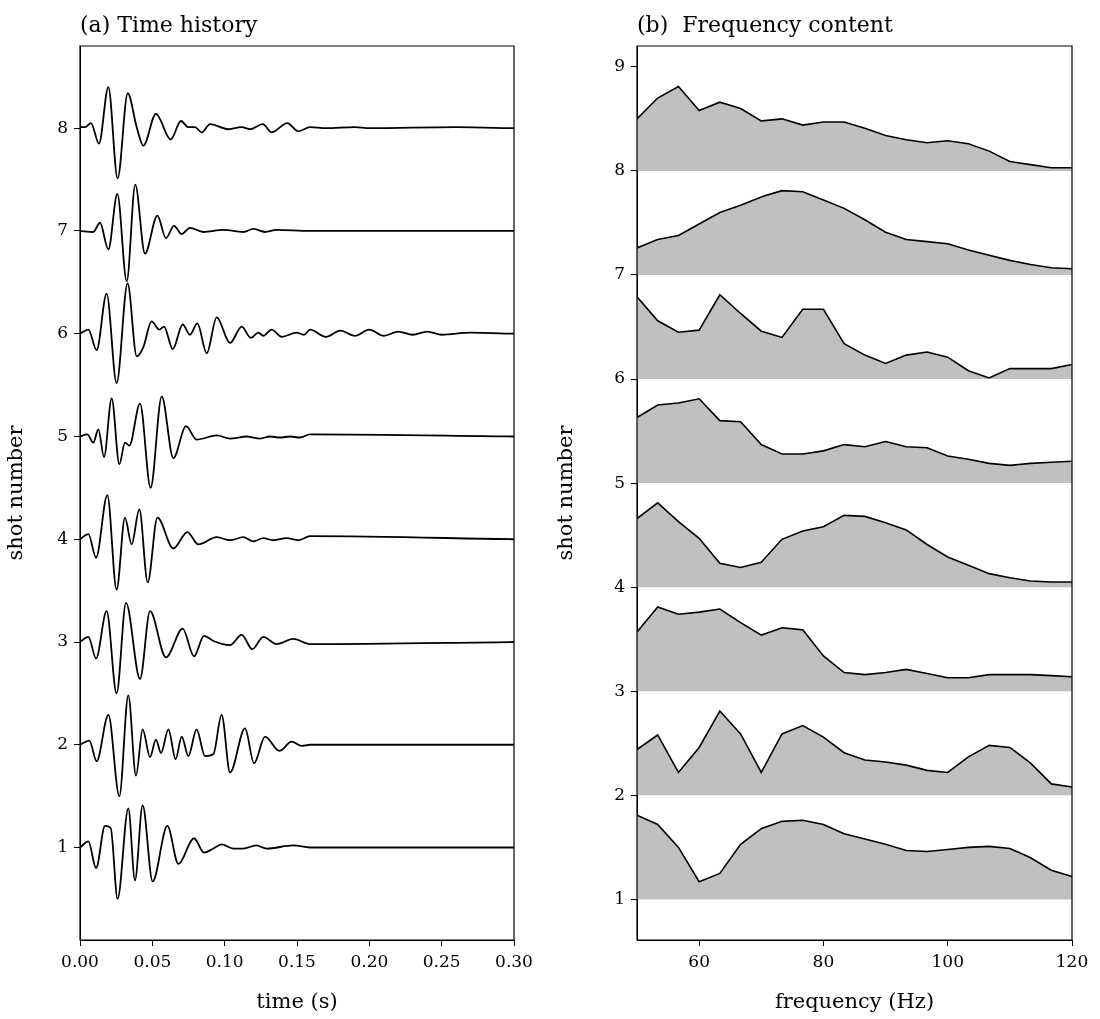  I want to click on x-tick-label: 0.20, so click(369, 960).